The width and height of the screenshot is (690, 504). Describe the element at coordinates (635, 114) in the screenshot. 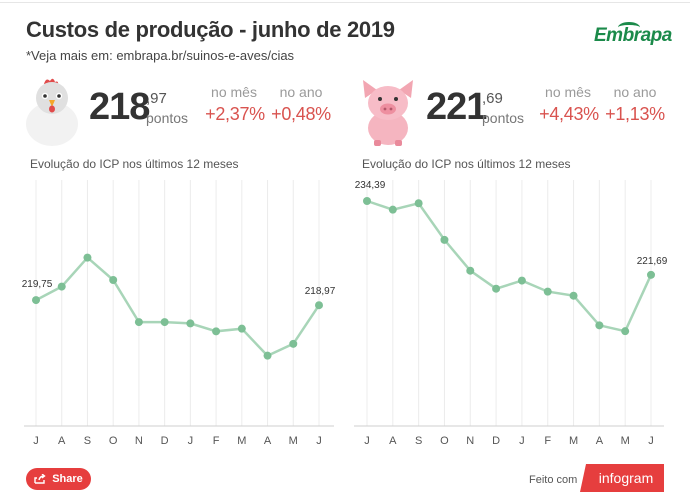

I see `pig-year-change: +1,13%` at that location.